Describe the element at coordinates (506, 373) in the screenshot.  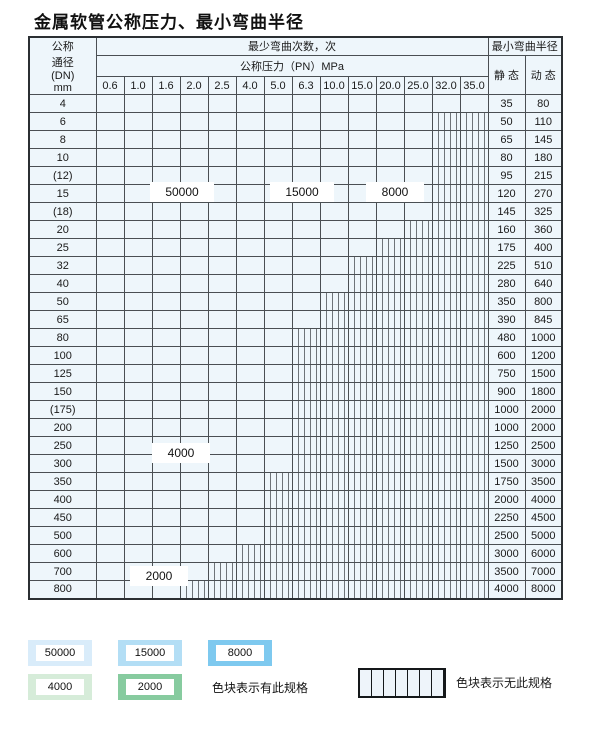
I see `static-radius: 750` at that location.